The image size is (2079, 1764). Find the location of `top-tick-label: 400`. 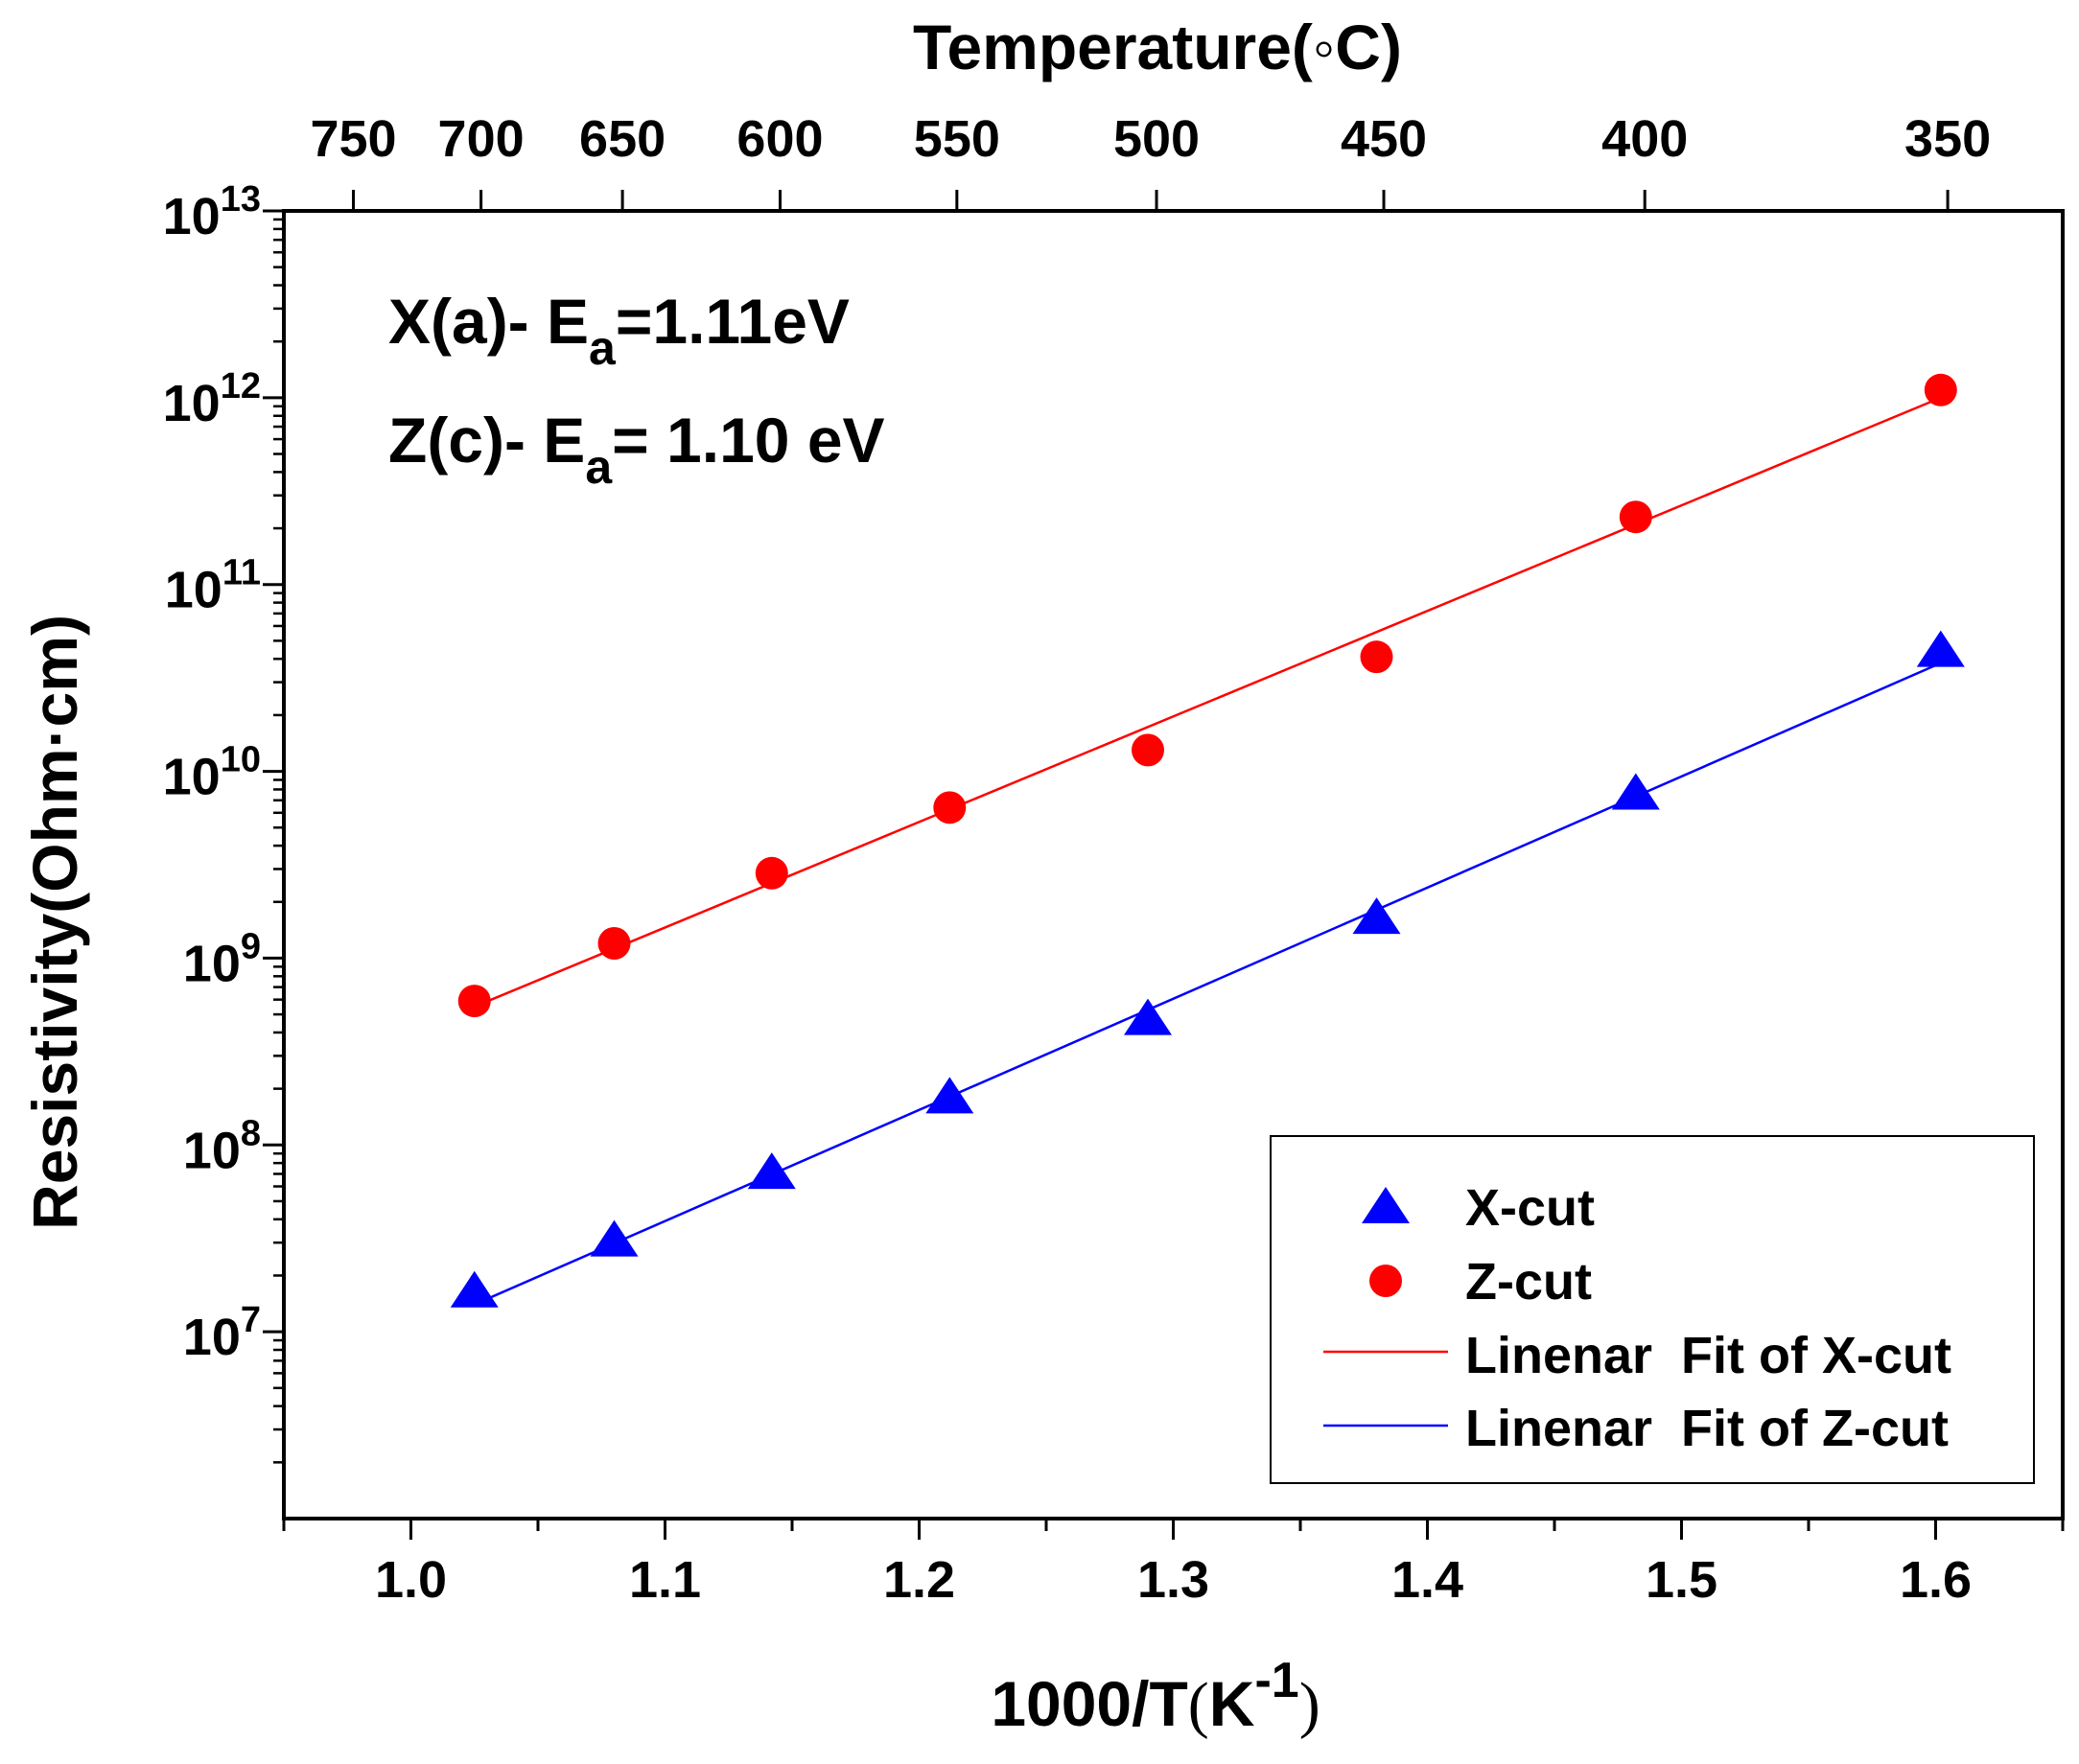

top-tick-label: 400 is located at coordinates (1645, 139).